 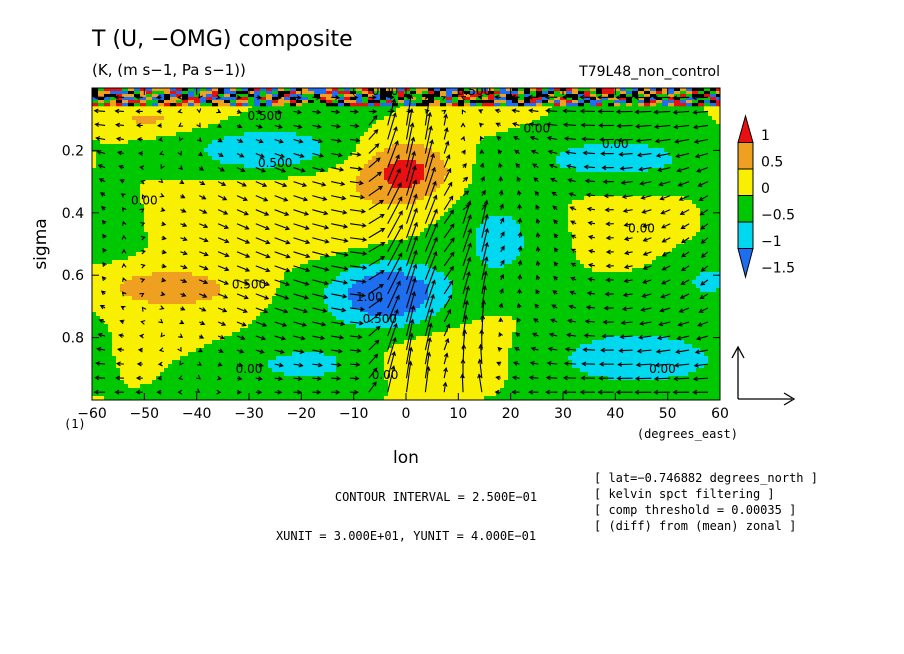 I want to click on contour-label-1: 0.00, so click(x=385, y=91).